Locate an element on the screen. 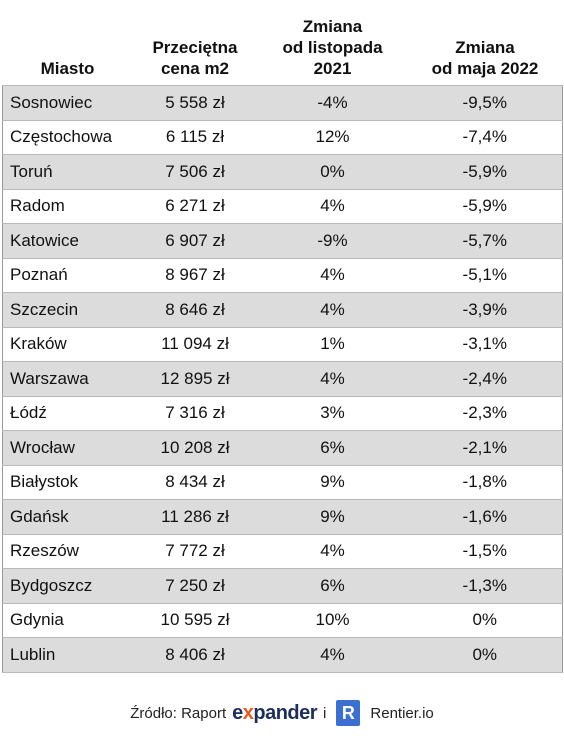  cell: Częstochowa is located at coordinates (67, 137).